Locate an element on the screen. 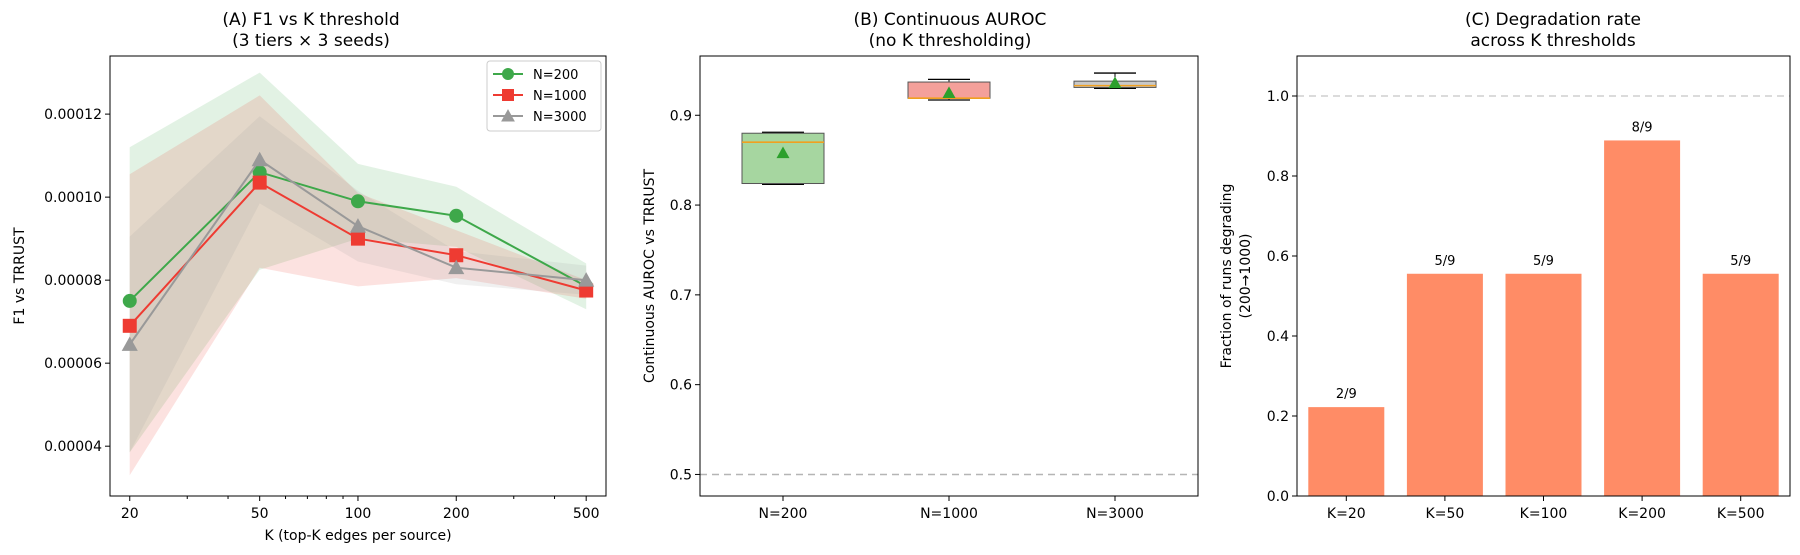  panel-a-y-label: F1 vs TRRUST is located at coordinates (20, 276).